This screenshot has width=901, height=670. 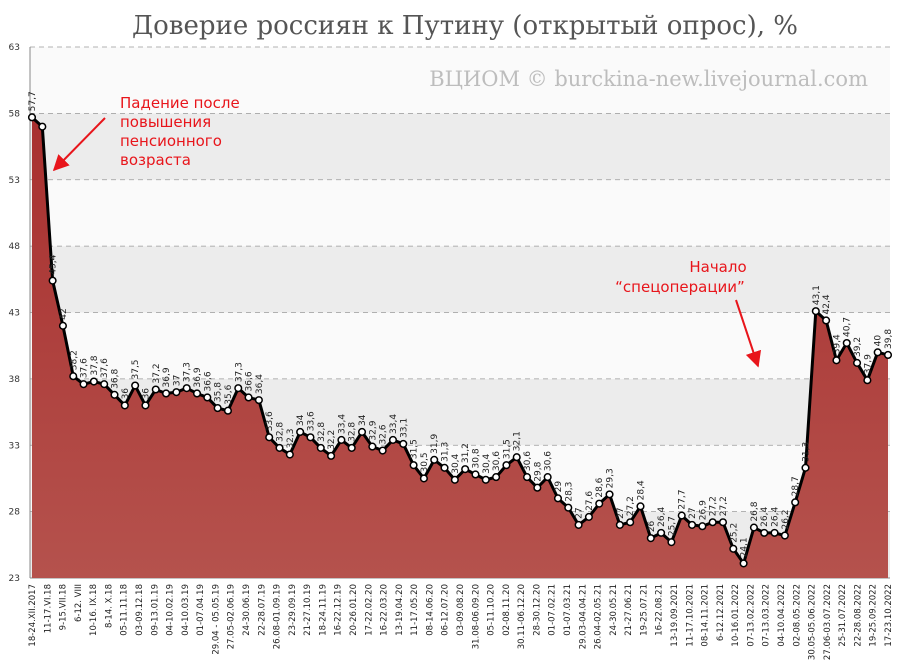 What do you see at coordinates (109, 606) in the screenshot?
I see `x-tick-label: 8-14. X.18` at bounding box center [109, 606].